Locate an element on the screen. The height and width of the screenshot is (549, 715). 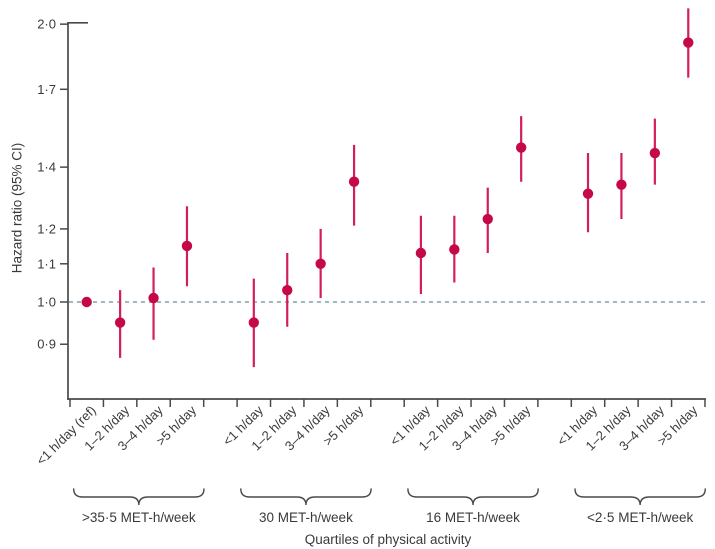
group-label: 16 MET-h/week is located at coordinates (473, 517).